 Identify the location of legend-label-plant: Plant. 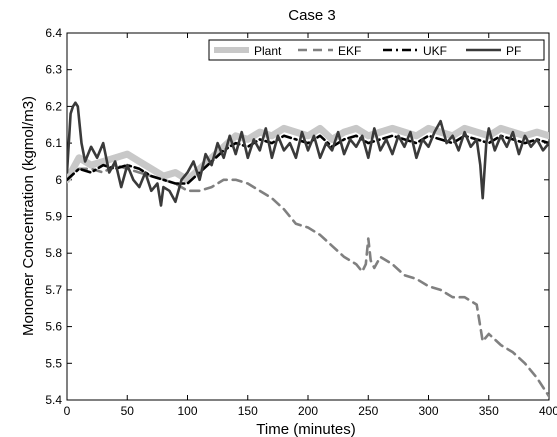
(268, 51).